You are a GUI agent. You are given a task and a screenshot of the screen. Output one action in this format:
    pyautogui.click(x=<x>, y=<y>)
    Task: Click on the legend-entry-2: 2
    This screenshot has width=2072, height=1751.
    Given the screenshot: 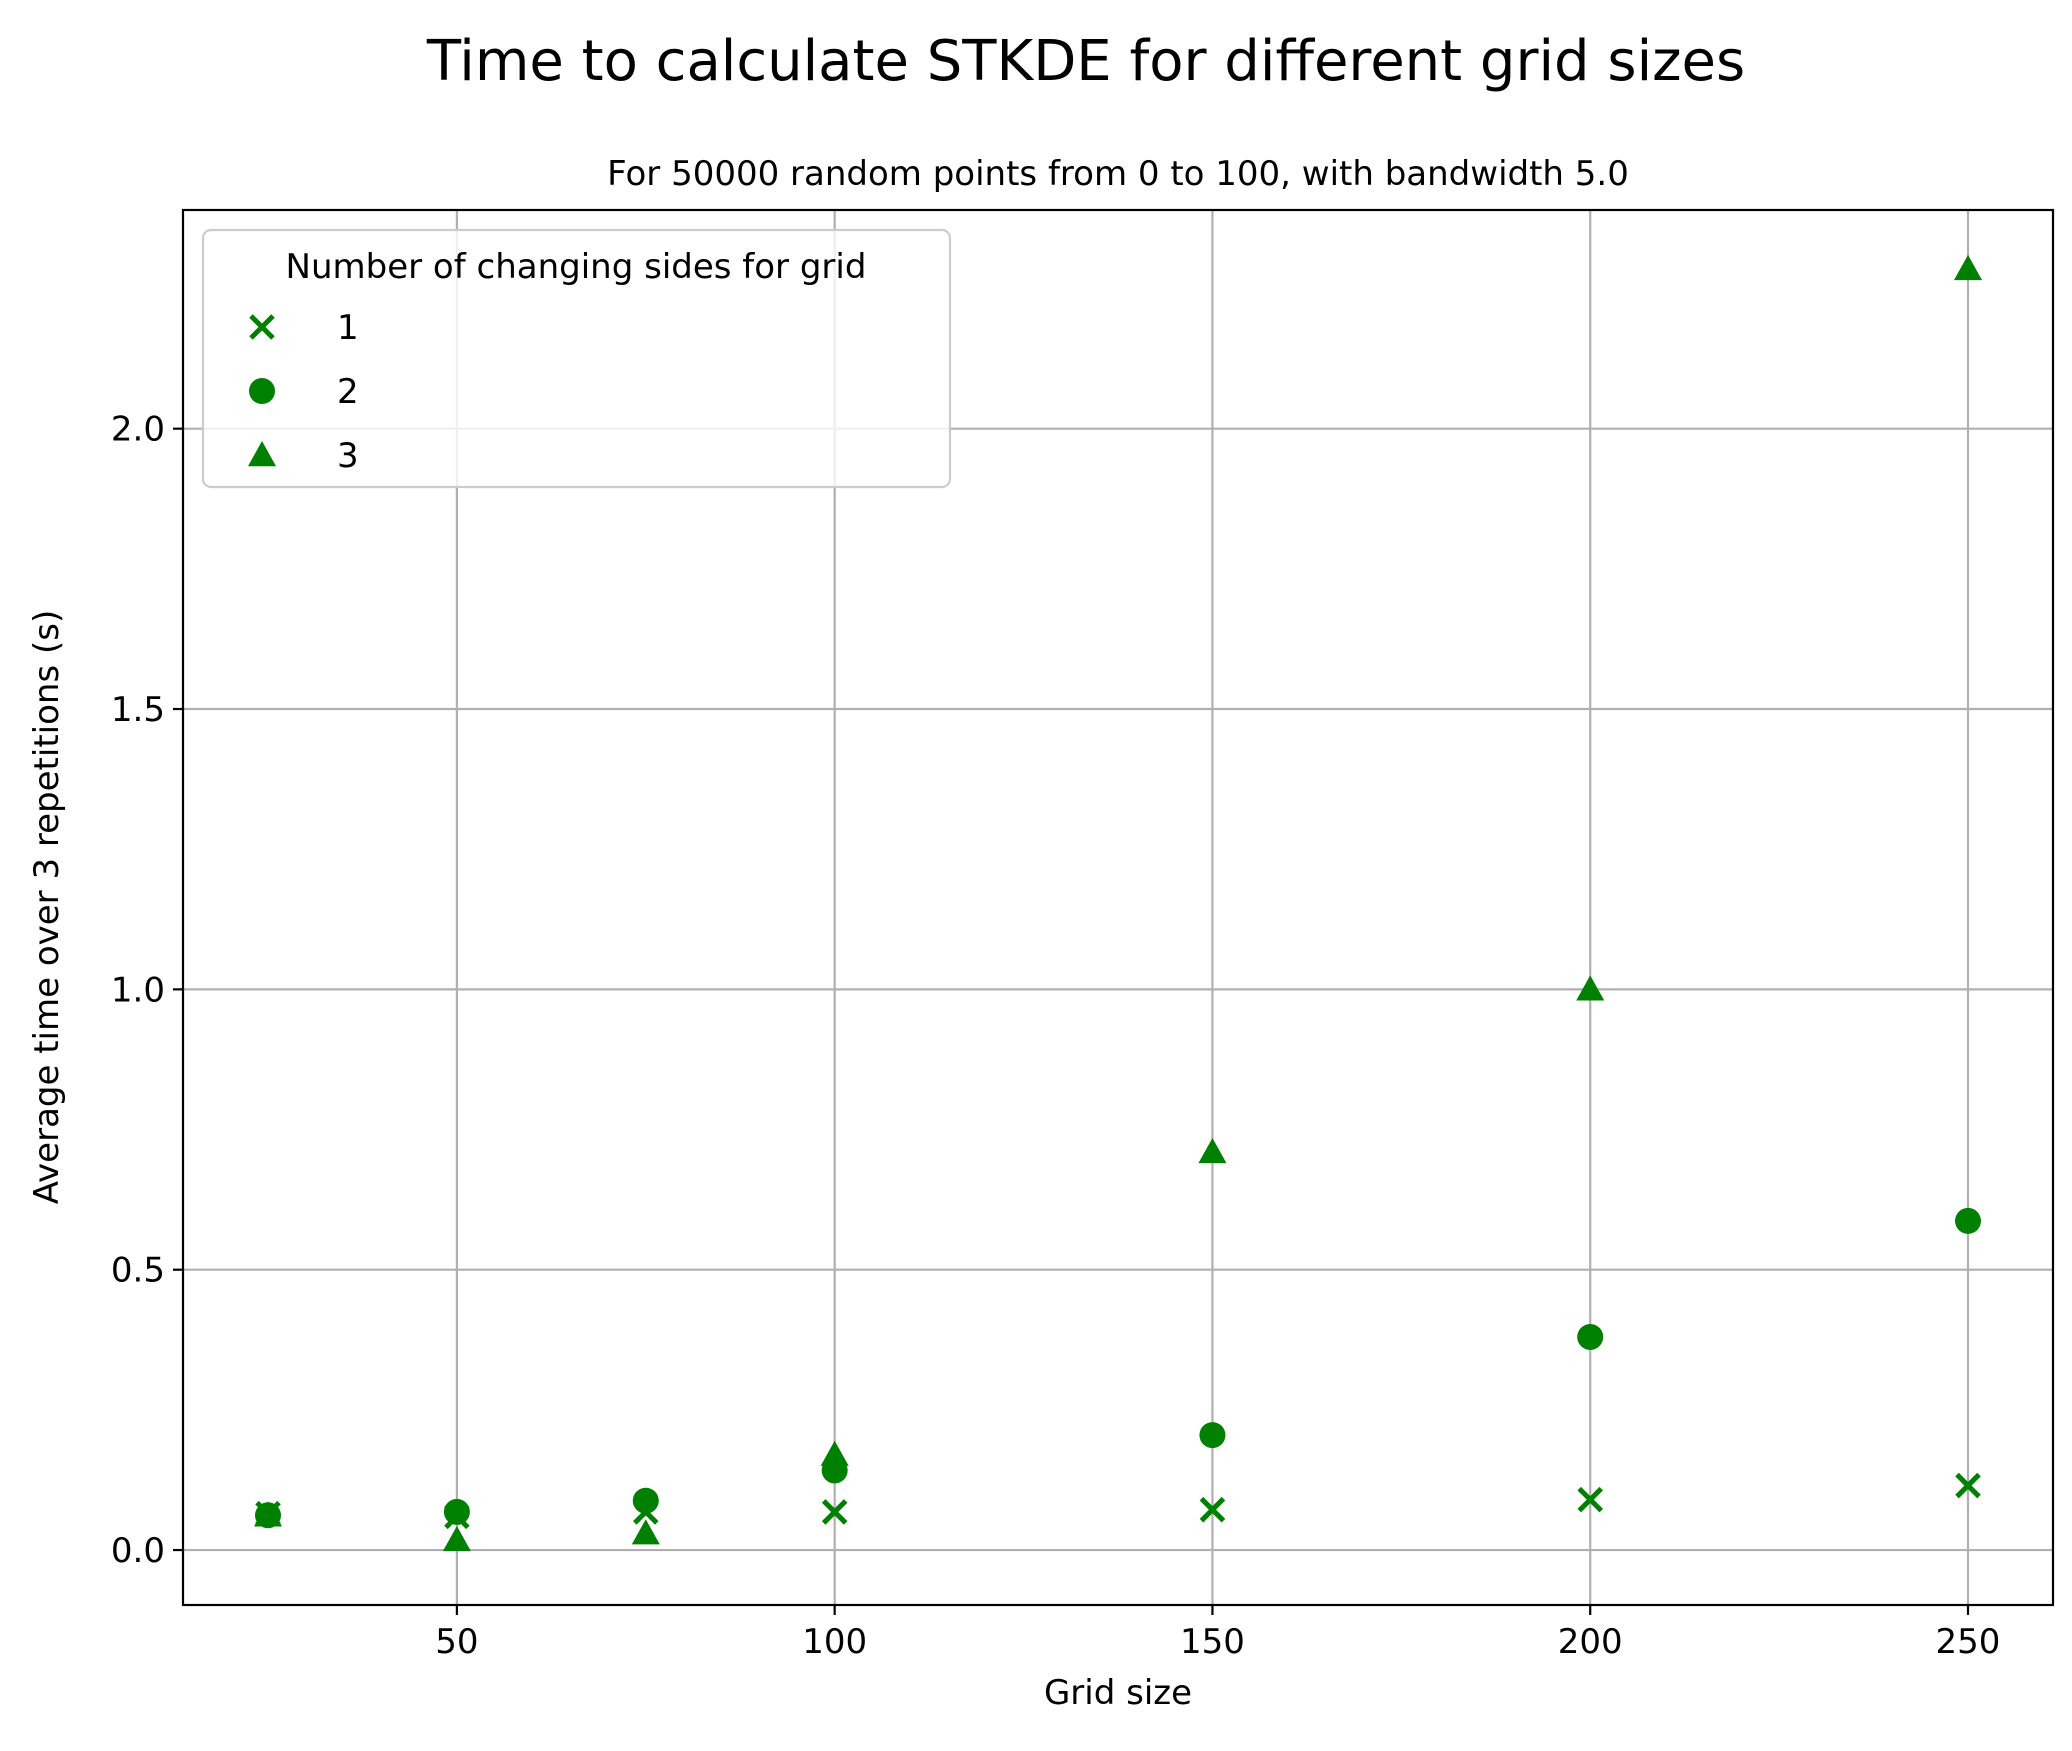 What is the action you would take?
    pyautogui.click(x=304, y=392)
    